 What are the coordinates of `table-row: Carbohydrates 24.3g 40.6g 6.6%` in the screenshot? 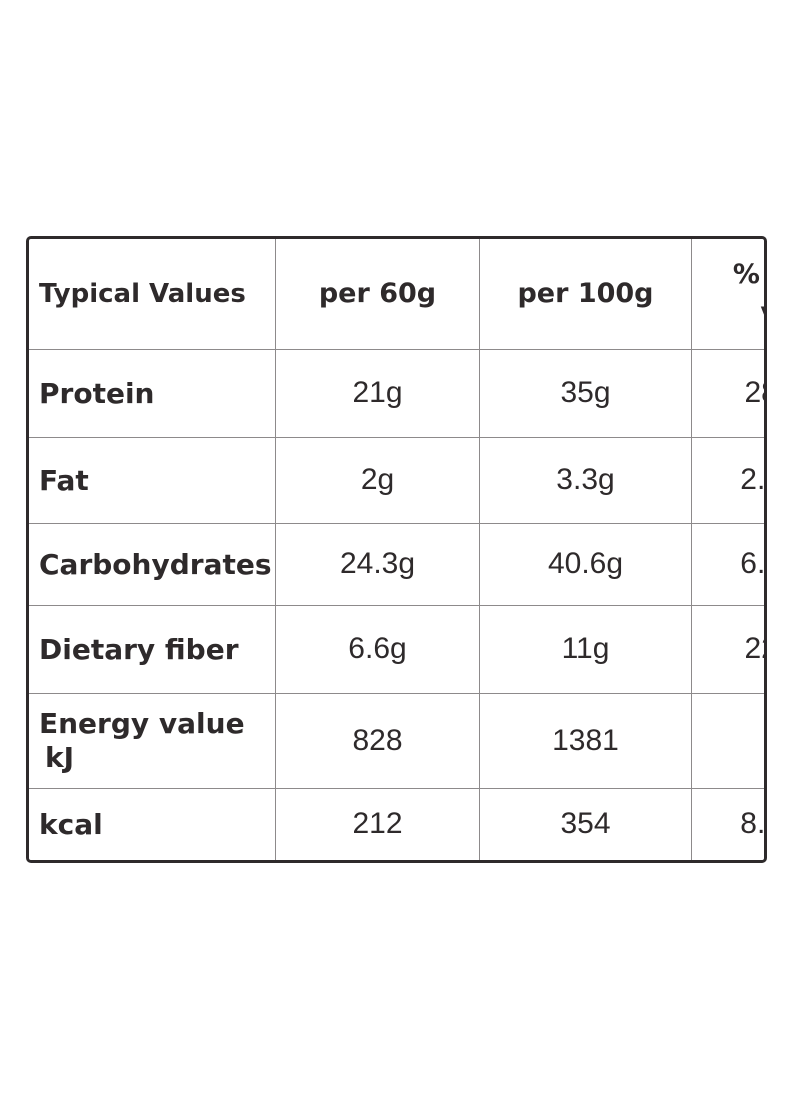 It's located at (396, 564).